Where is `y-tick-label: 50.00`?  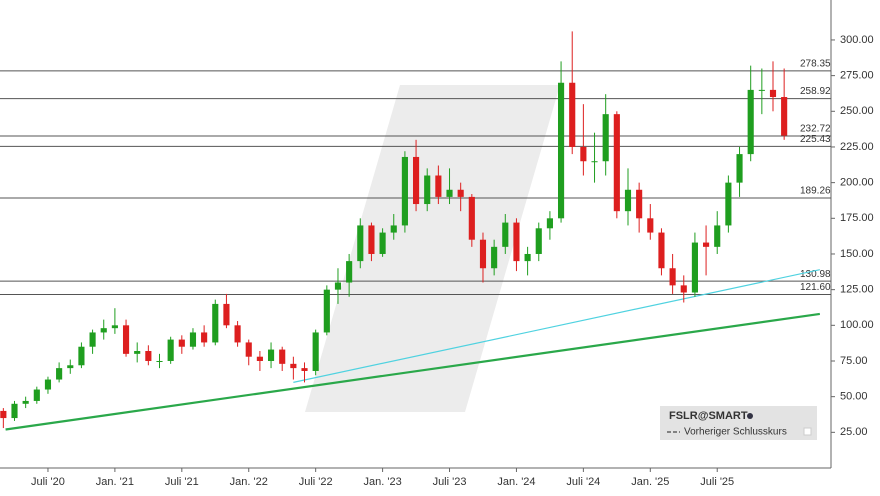 y-tick-label: 50.00 is located at coordinates (854, 397).